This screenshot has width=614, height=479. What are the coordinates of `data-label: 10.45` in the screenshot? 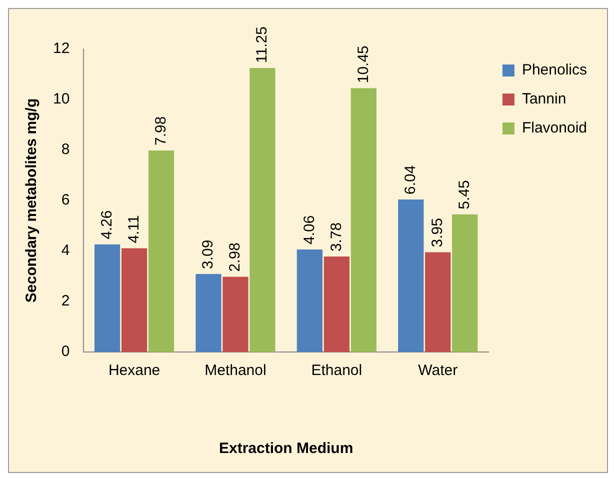 It's located at (363, 65).